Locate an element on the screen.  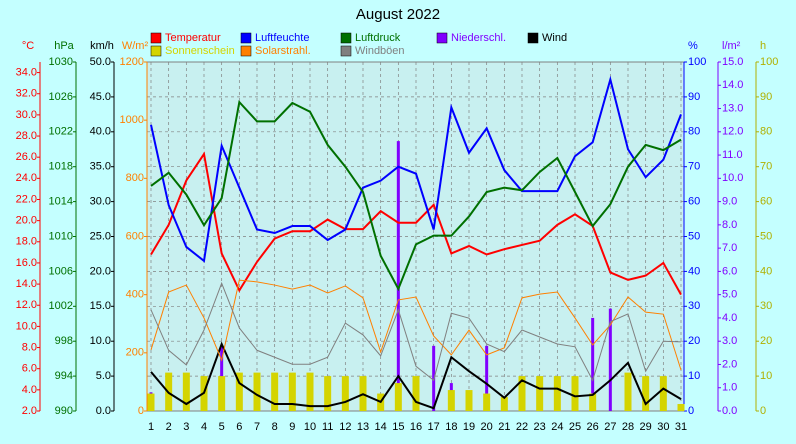
y-tick-label: 994 is located at coordinates (64, 376).